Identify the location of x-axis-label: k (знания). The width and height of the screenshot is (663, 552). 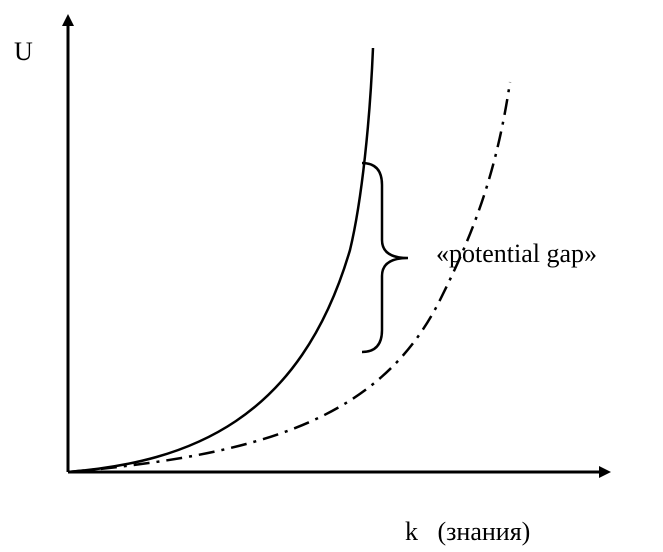
(467, 531).